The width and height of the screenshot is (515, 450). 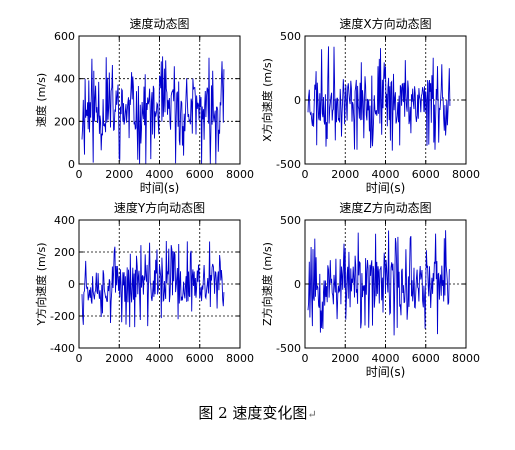 I want to click on y-axis-label: Y方向速度 (m/s), so click(x=41, y=285).